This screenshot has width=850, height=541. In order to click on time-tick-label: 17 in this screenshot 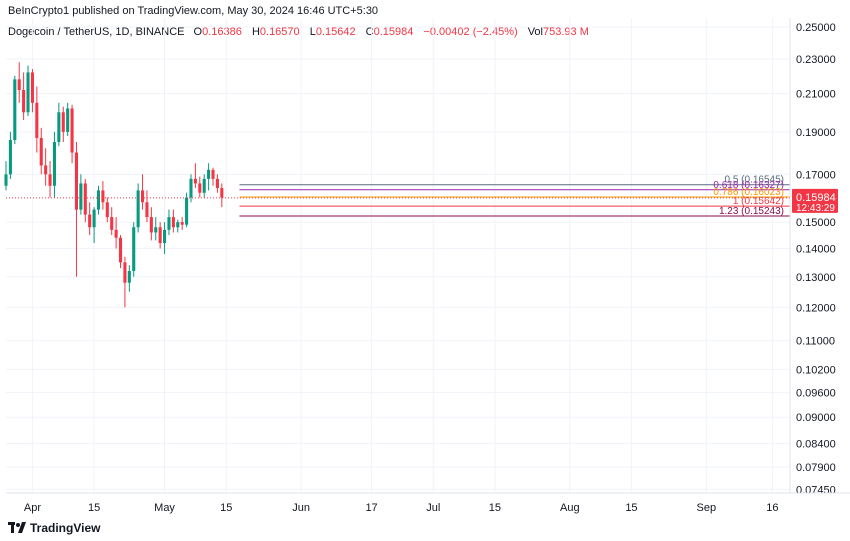, I will do `click(371, 508)`.